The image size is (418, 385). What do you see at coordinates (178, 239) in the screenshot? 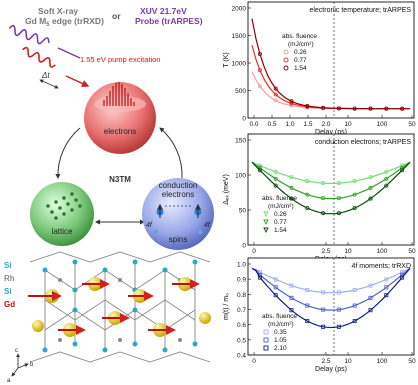
I see `spins-label: spins` at bounding box center [178, 239].